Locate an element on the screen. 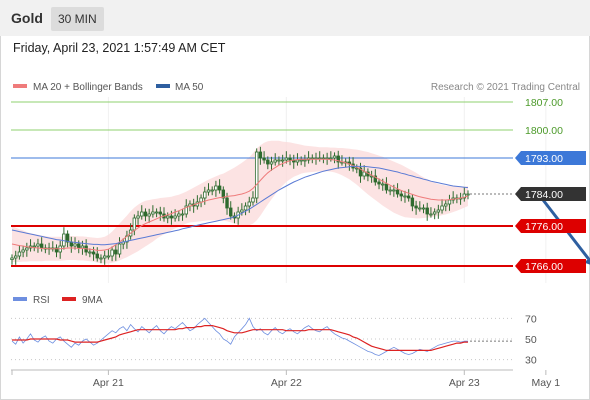 This screenshot has width=590, height=400. level-label-1807.00: 1807.00 is located at coordinates (544, 103).